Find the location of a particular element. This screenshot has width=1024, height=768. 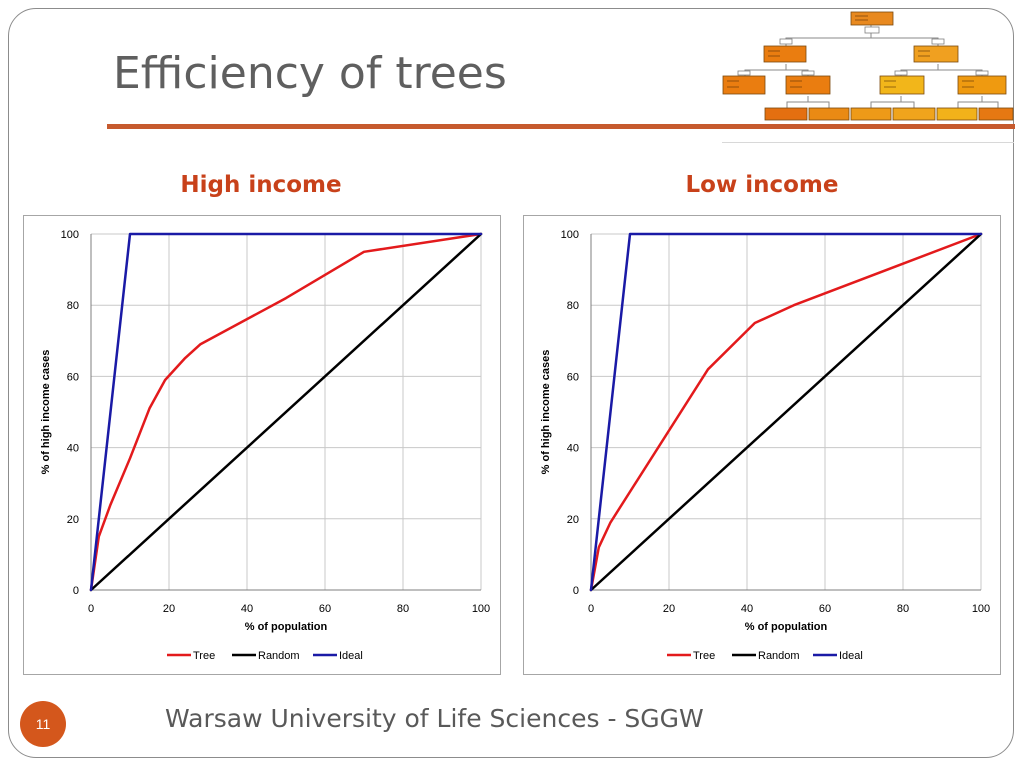

chart-heading-low-income: Low income is located at coordinates (762, 185).